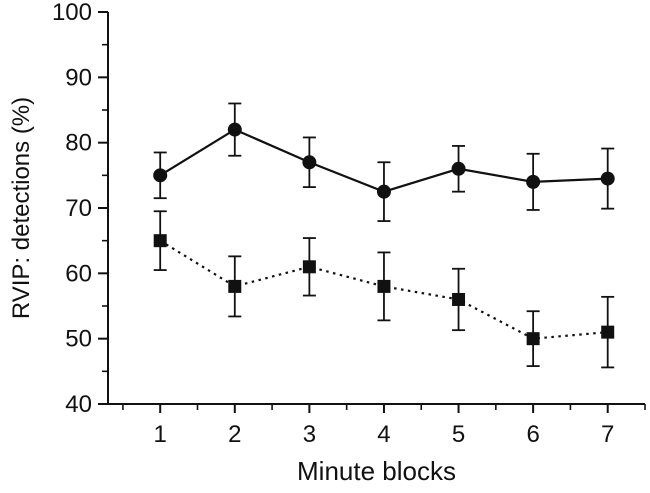  Describe the element at coordinates (160, 434) in the screenshot. I see `x-tick-label: 1` at that location.